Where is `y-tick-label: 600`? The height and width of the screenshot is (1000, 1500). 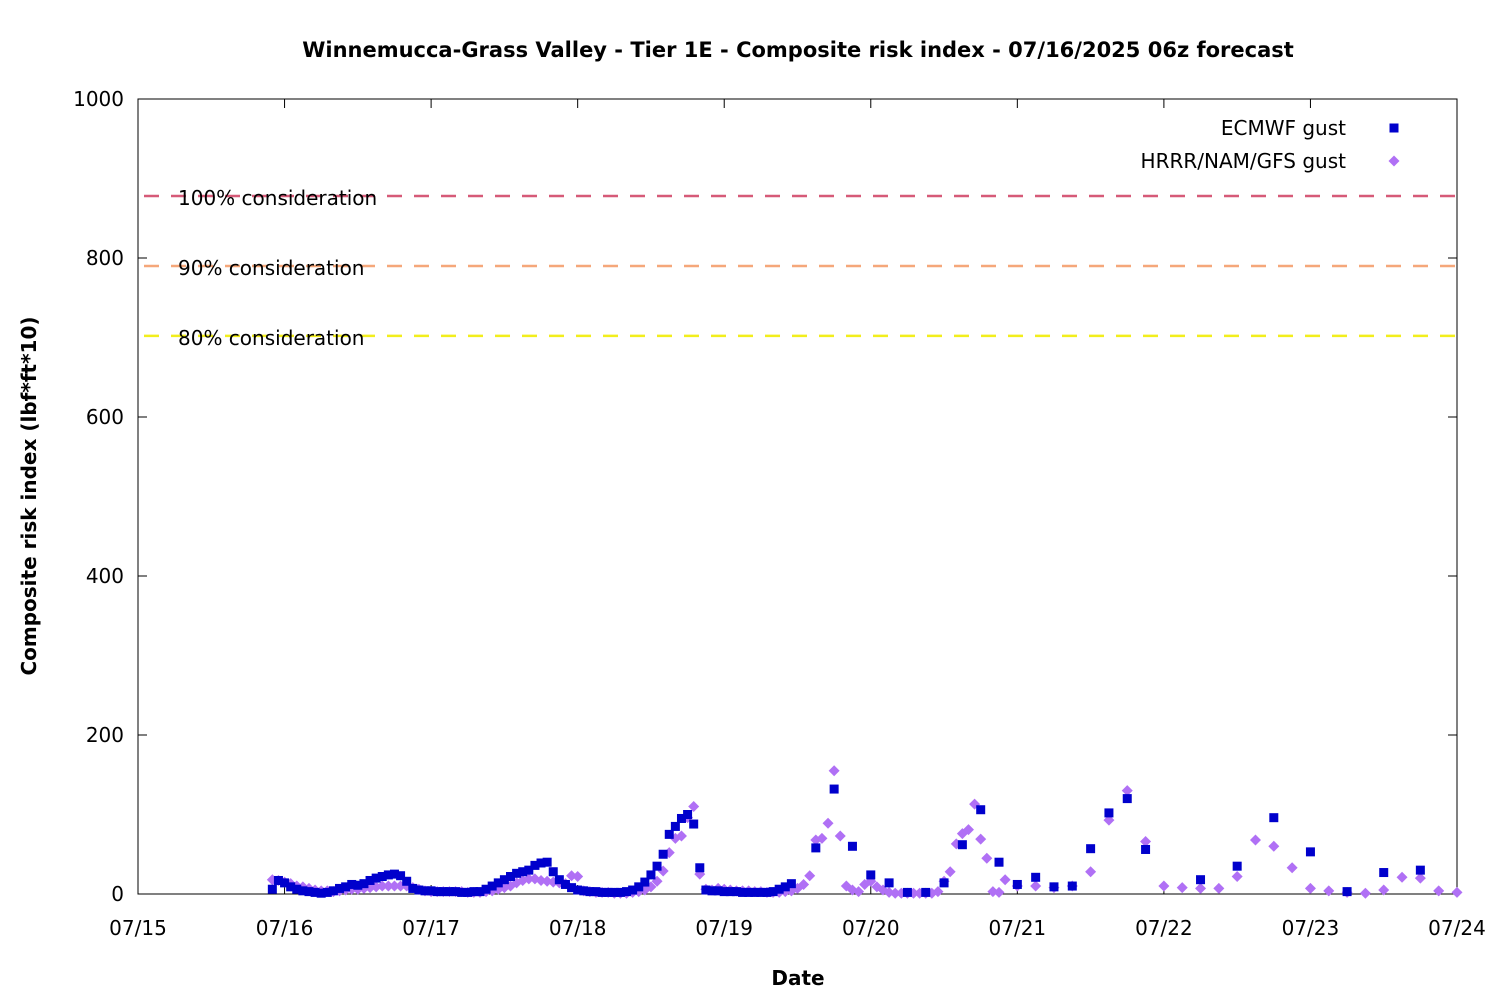 y-tick-label: 600 is located at coordinates (105, 417).